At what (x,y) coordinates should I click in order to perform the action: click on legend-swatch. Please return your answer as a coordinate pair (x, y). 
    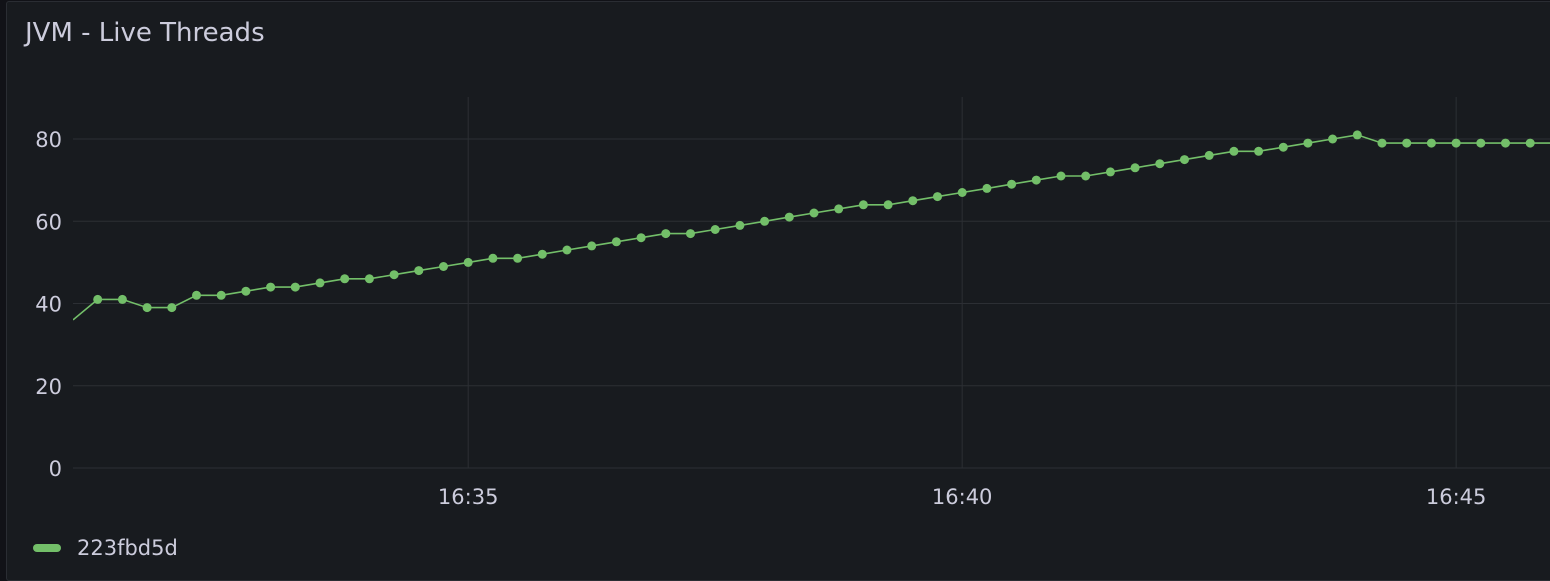
    Looking at the image, I should click on (47, 548).